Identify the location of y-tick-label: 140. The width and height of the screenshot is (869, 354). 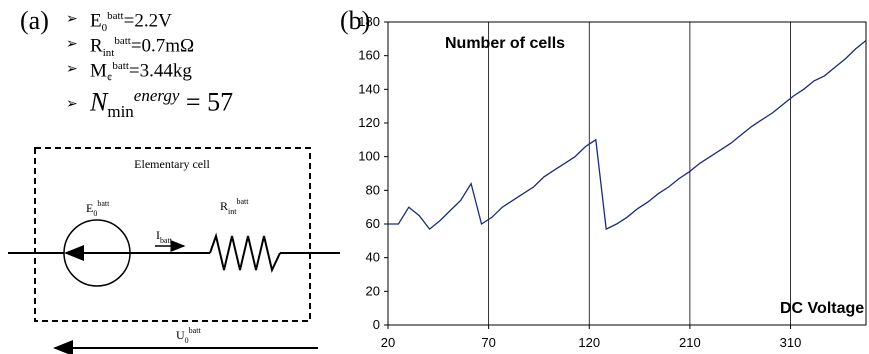
(369, 88).